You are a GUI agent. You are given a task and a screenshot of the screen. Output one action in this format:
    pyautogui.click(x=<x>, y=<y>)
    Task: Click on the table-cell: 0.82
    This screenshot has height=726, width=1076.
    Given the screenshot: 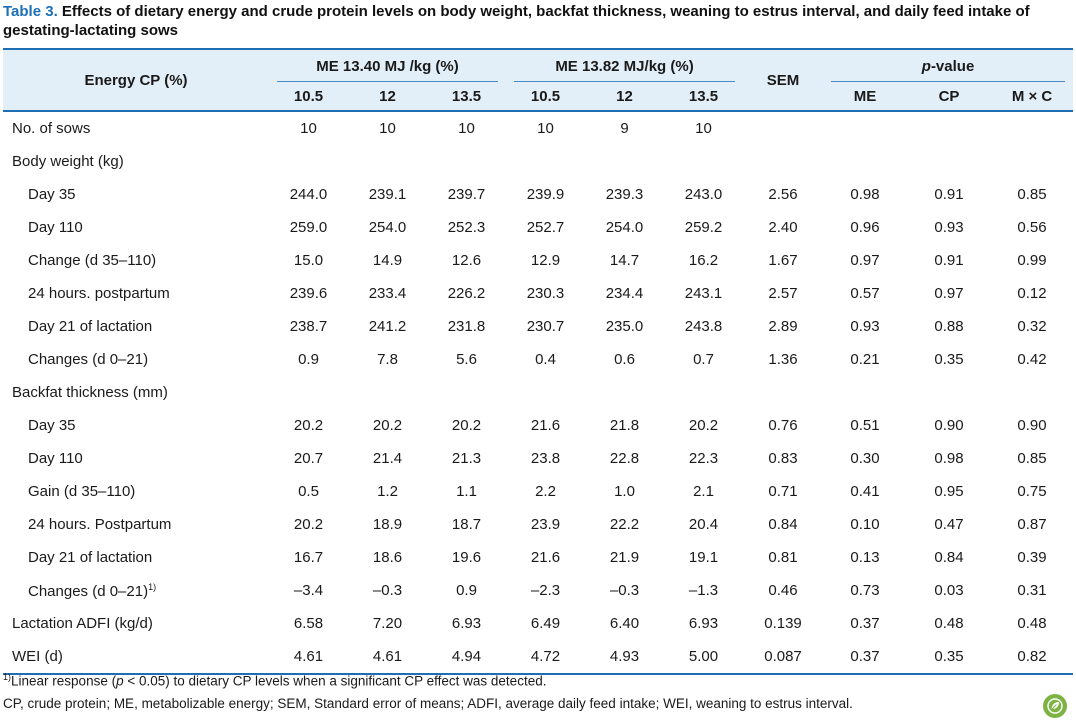 What is the action you would take?
    pyautogui.click(x=1032, y=656)
    